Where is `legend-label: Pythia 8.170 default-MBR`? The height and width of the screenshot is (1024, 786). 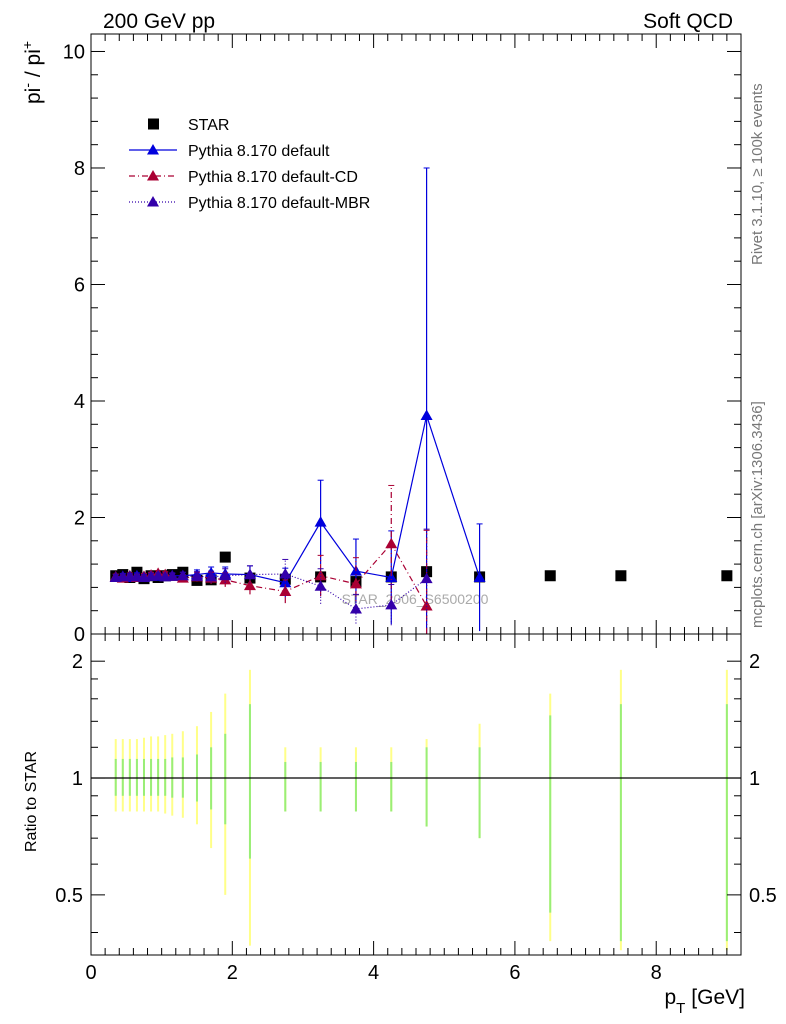
legend-label: Pythia 8.170 default-MBR is located at coordinates (279, 203).